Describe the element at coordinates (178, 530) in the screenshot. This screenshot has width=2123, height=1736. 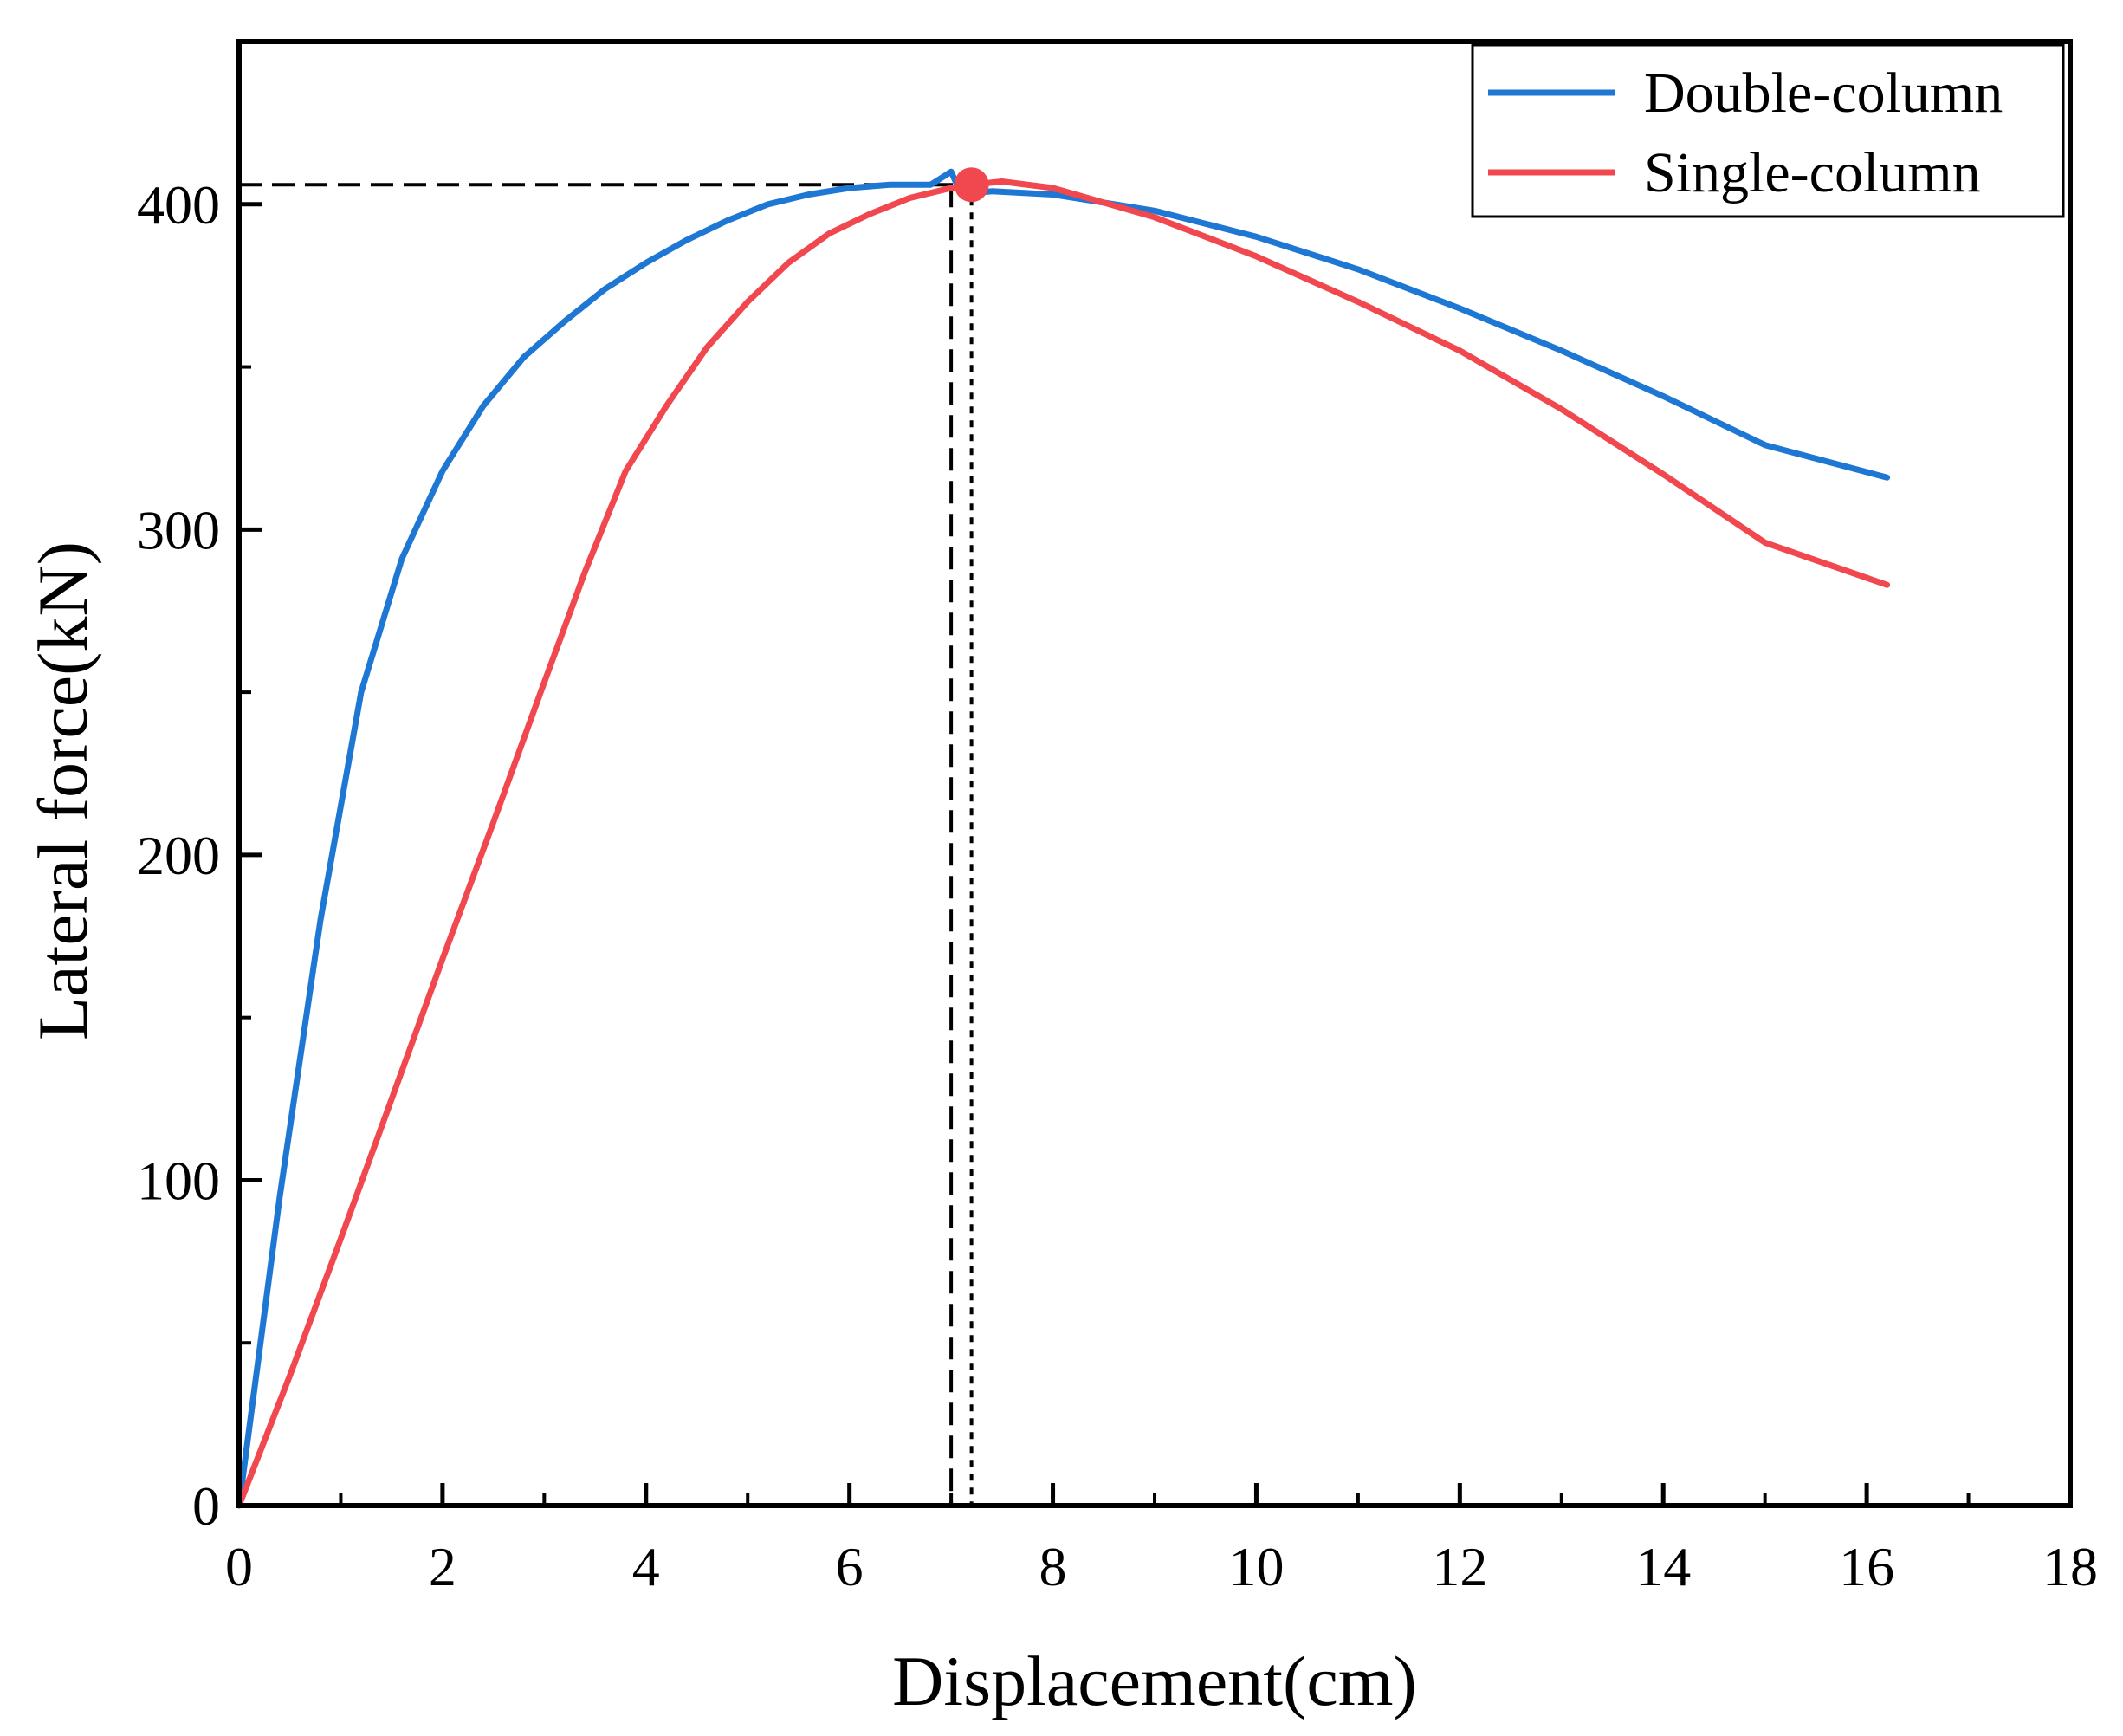
I see `y-tick-label: 300` at that location.